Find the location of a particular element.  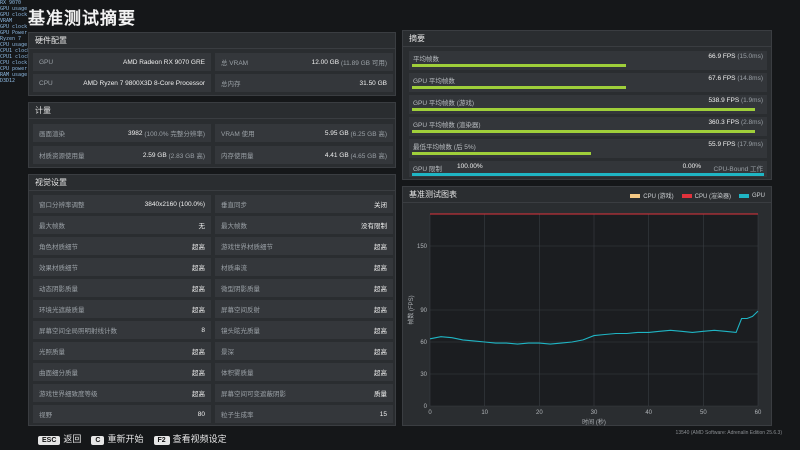

gpu-row: GPU AMD Radeon RX 9070 GRE is located at coordinates (122, 62).